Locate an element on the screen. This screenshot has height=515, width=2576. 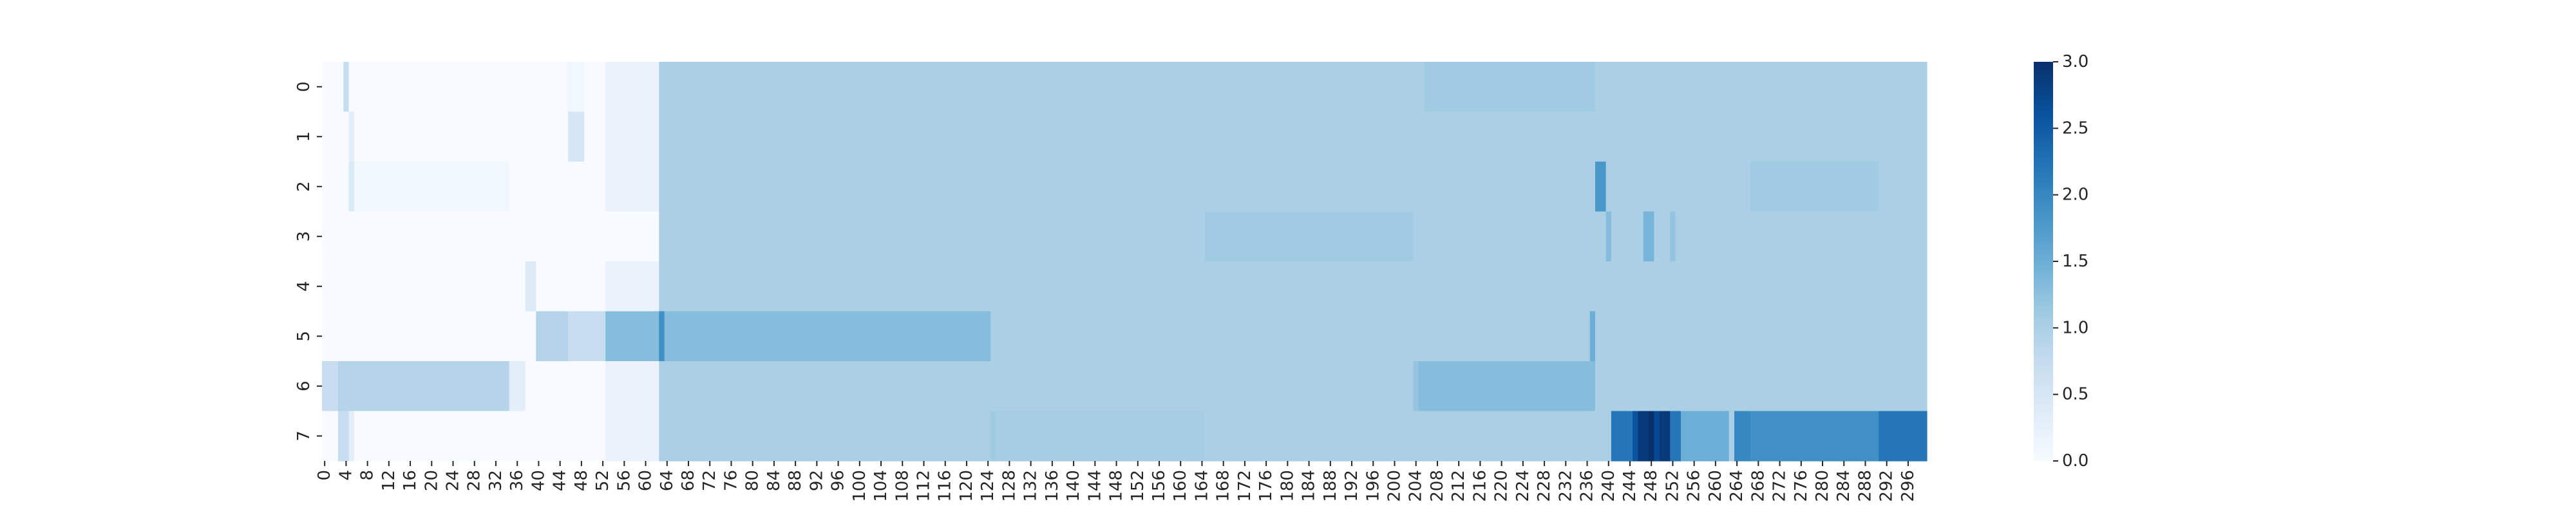
y-tick-label: 0 is located at coordinates (304, 86).